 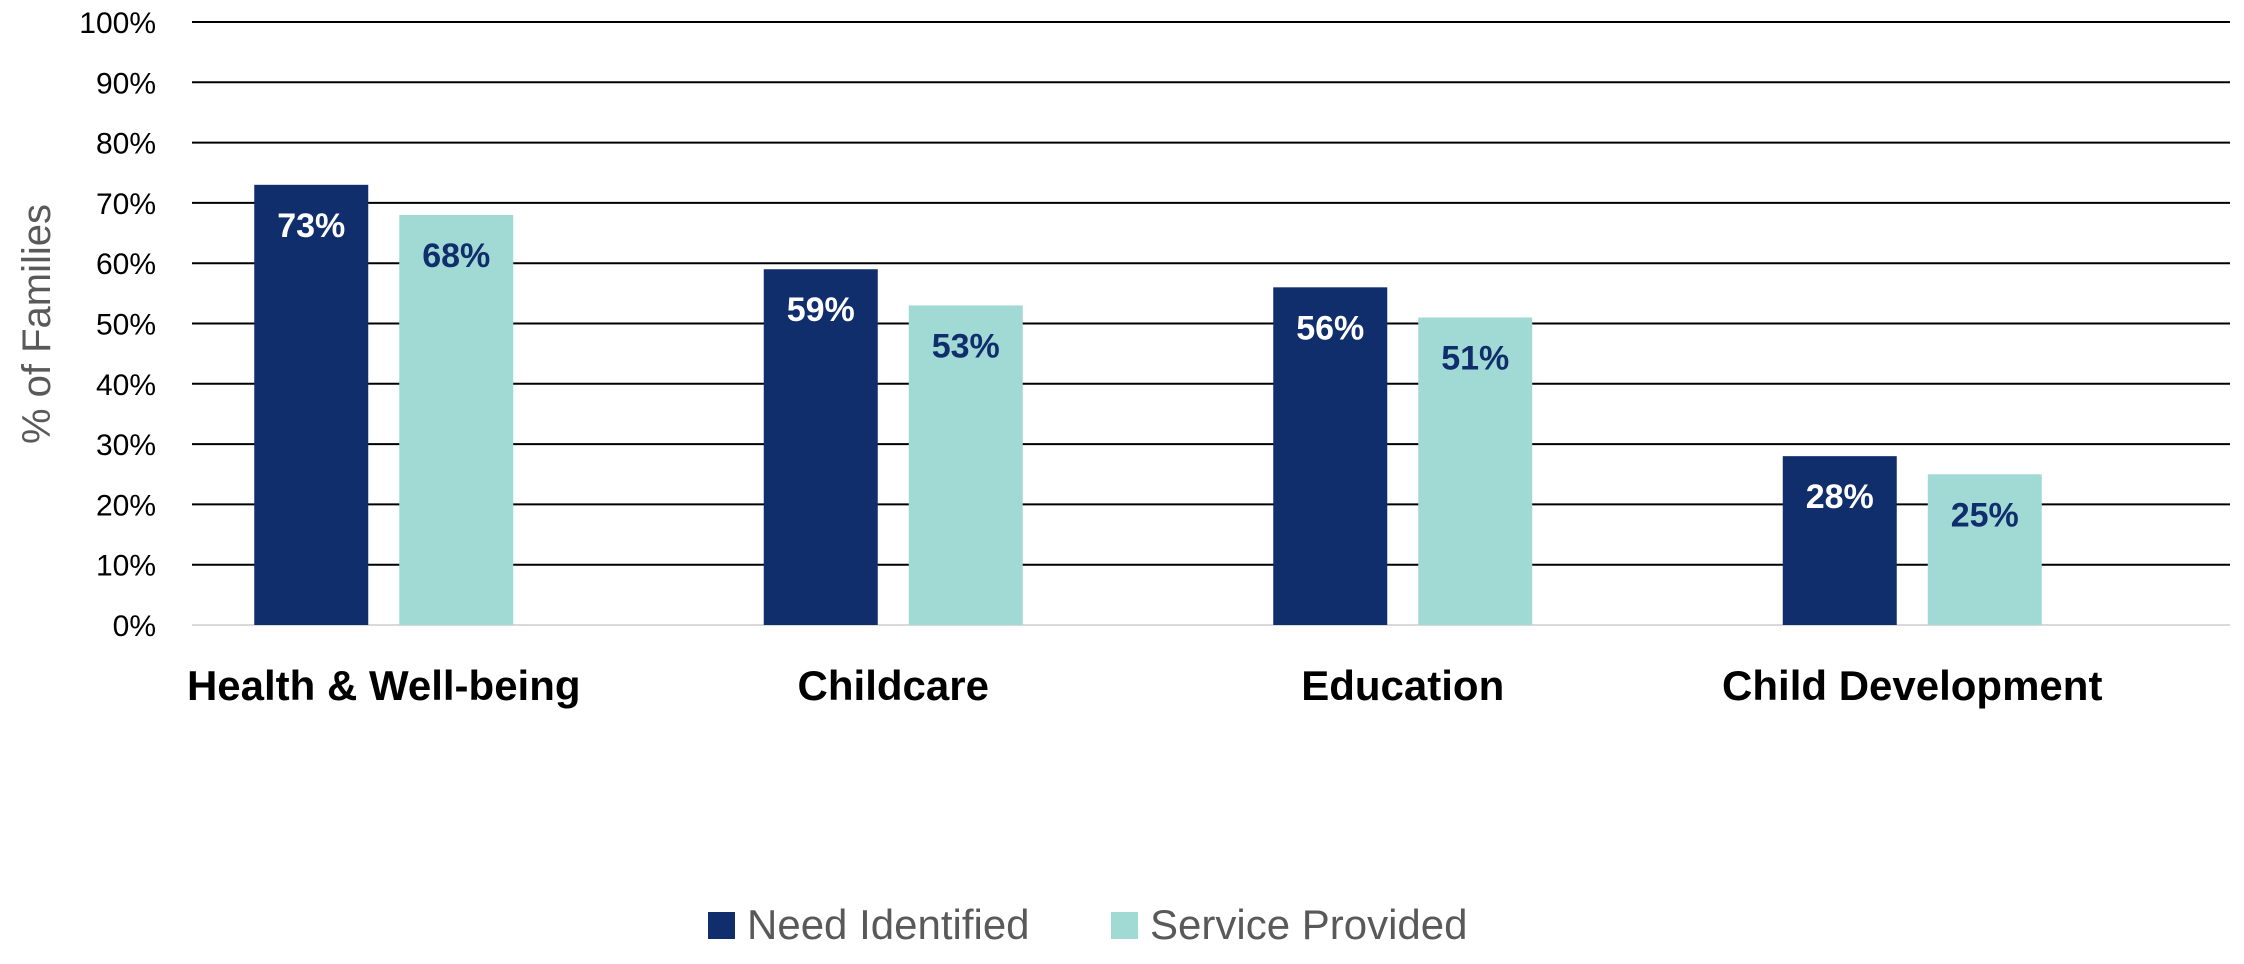 What do you see at coordinates (134, 626) in the screenshot?
I see `y-tick-label: 0%` at bounding box center [134, 626].